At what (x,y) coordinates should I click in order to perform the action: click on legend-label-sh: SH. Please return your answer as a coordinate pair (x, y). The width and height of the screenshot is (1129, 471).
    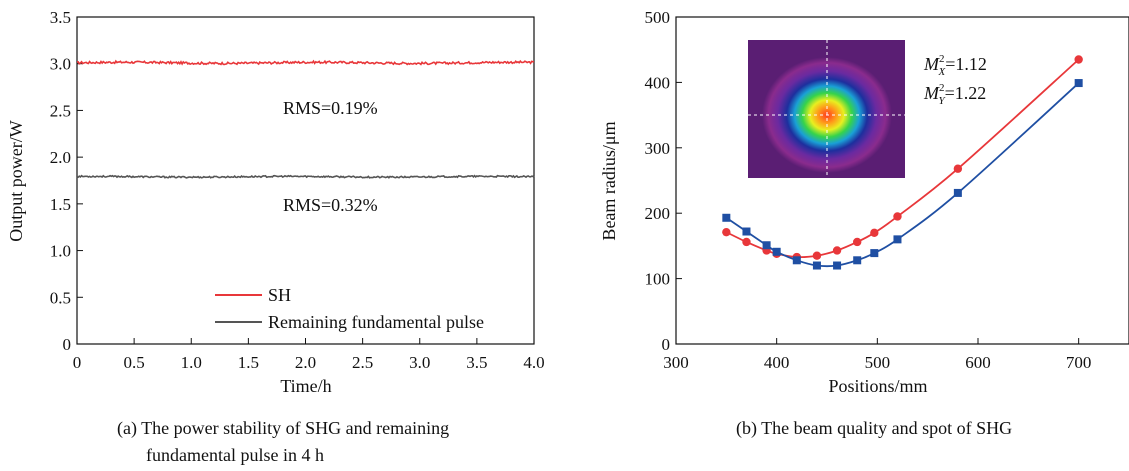
    Looking at the image, I should click on (279, 295).